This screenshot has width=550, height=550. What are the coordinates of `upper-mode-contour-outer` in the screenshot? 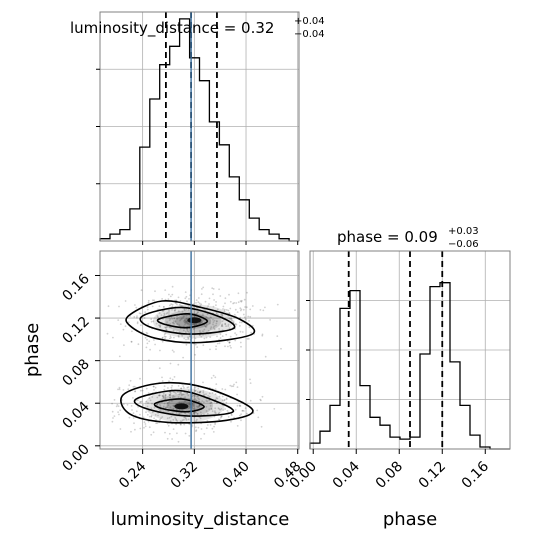 It's located at (190, 322).